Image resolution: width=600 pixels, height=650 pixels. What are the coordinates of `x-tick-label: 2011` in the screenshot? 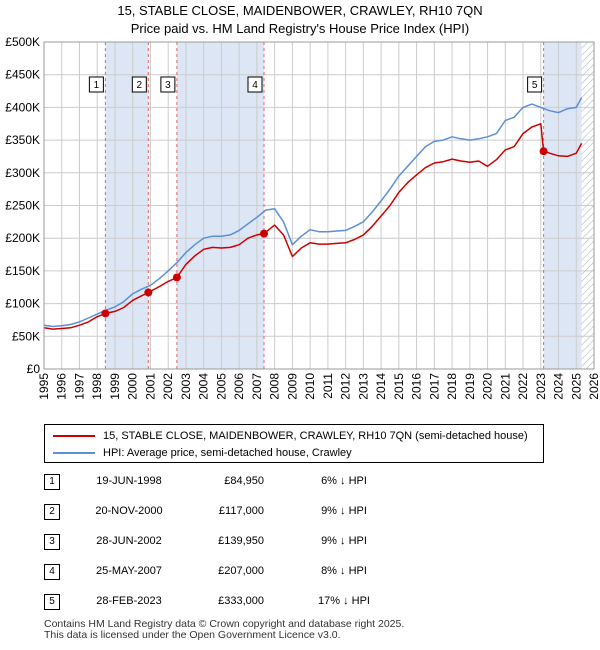 It's located at (328, 386).